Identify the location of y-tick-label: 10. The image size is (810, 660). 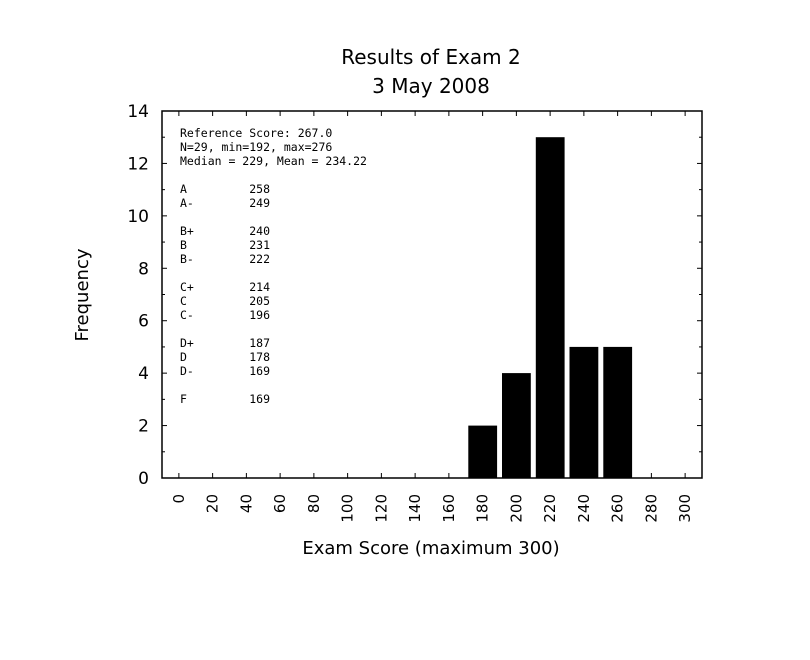
(138, 217).